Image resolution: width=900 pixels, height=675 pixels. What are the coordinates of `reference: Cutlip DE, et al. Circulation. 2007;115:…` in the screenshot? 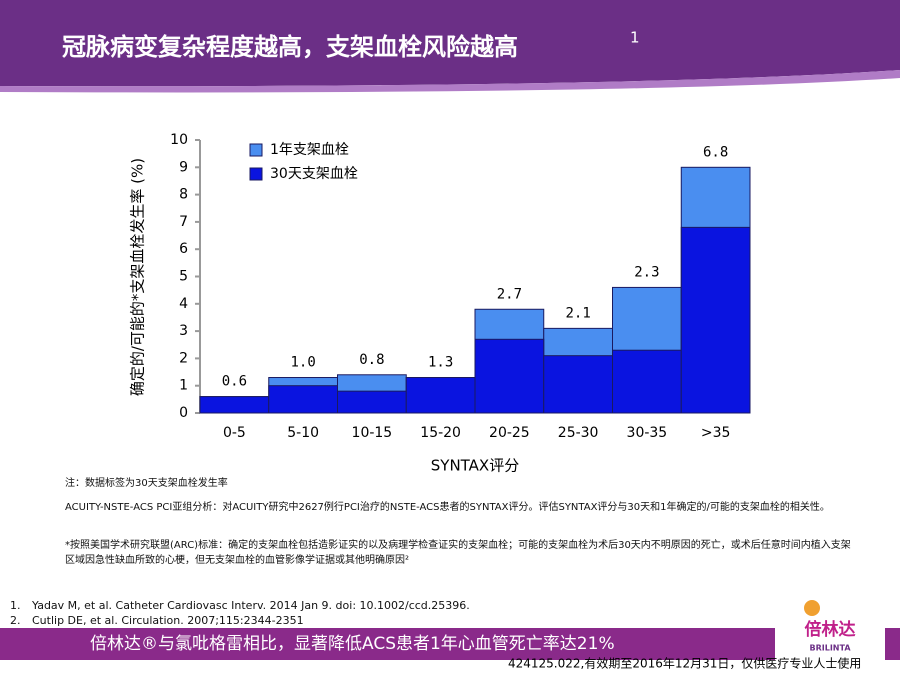 It's located at (168, 620).